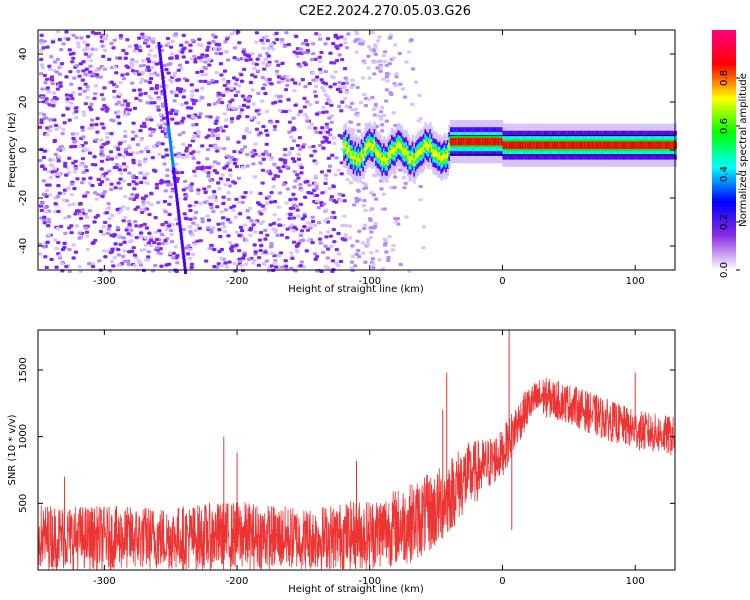  Describe the element at coordinates (385, 11) in the screenshot. I see `figure-title: C2E2.2024.270.05.03.G26` at that location.